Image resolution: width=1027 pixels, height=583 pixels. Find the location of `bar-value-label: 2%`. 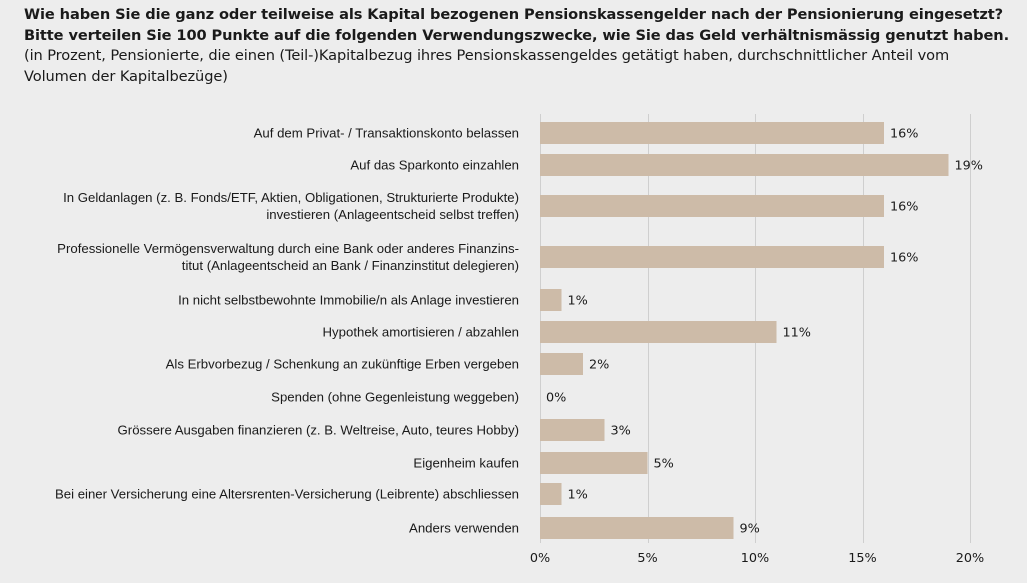

bar-value-label: 2% is located at coordinates (599, 365).